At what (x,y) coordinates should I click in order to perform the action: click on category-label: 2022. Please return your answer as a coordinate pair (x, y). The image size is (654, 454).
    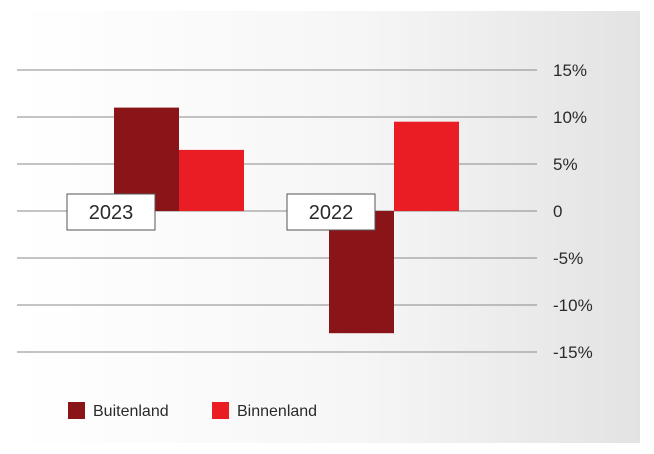
    Looking at the image, I should click on (331, 213).